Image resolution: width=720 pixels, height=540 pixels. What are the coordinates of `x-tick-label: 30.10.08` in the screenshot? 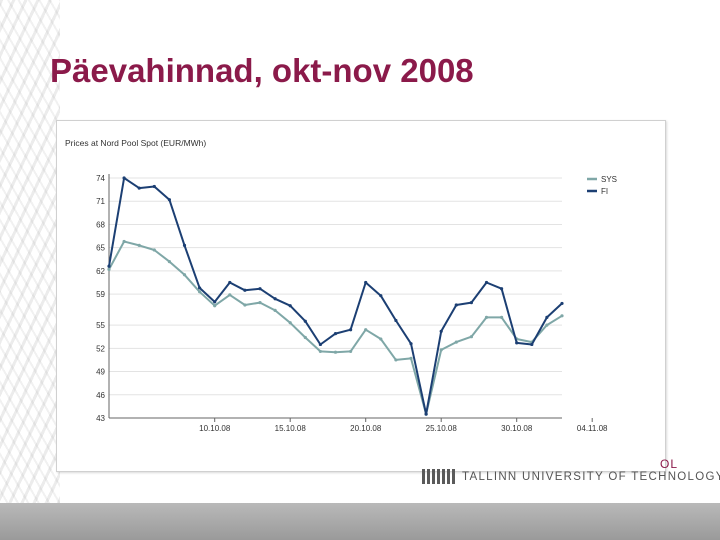 It's located at (517, 428).